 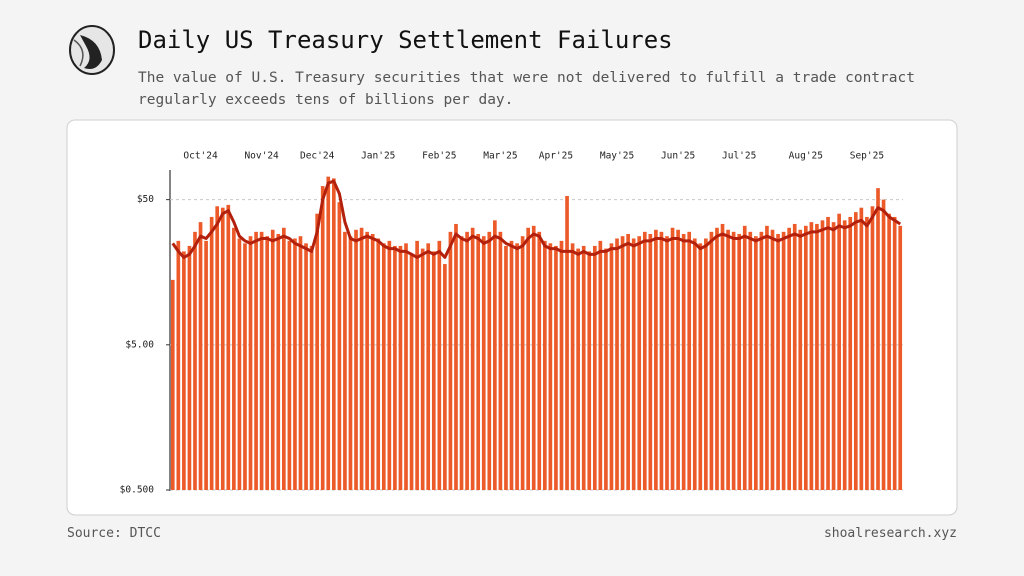 What do you see at coordinates (536, 219) in the screenshot?
I see `moving-average-line` at bounding box center [536, 219].